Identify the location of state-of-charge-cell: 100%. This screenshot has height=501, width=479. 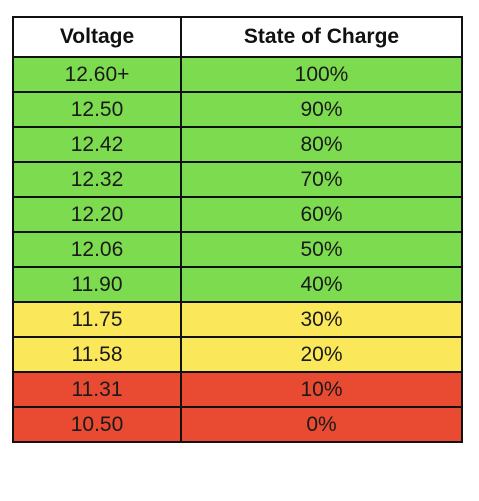
(321, 74).